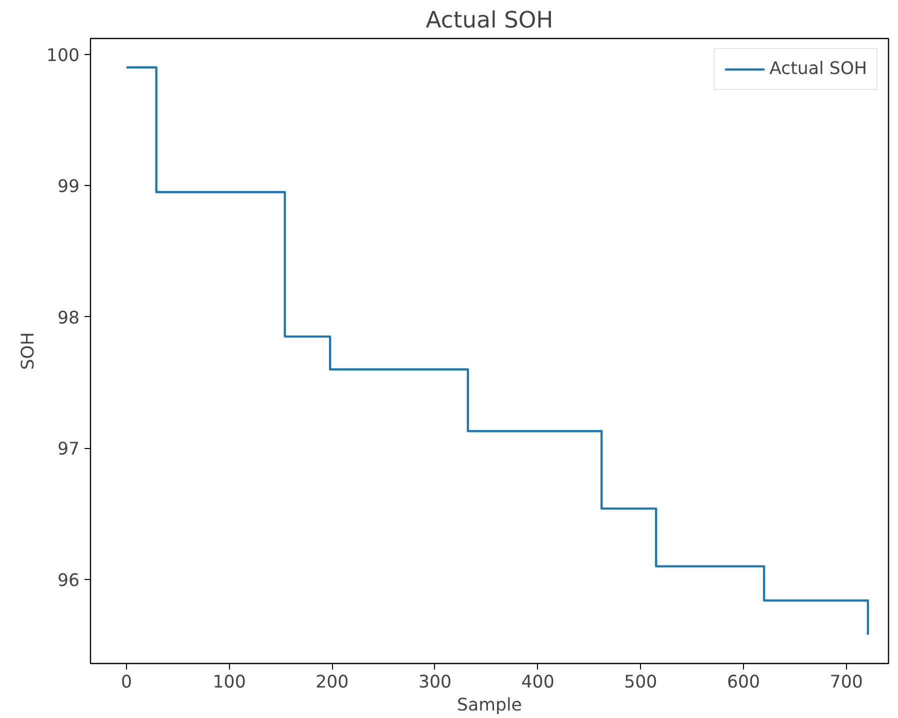 The width and height of the screenshot is (898, 718). What do you see at coordinates (229, 682) in the screenshot?
I see `x-tick-label: 100` at bounding box center [229, 682].